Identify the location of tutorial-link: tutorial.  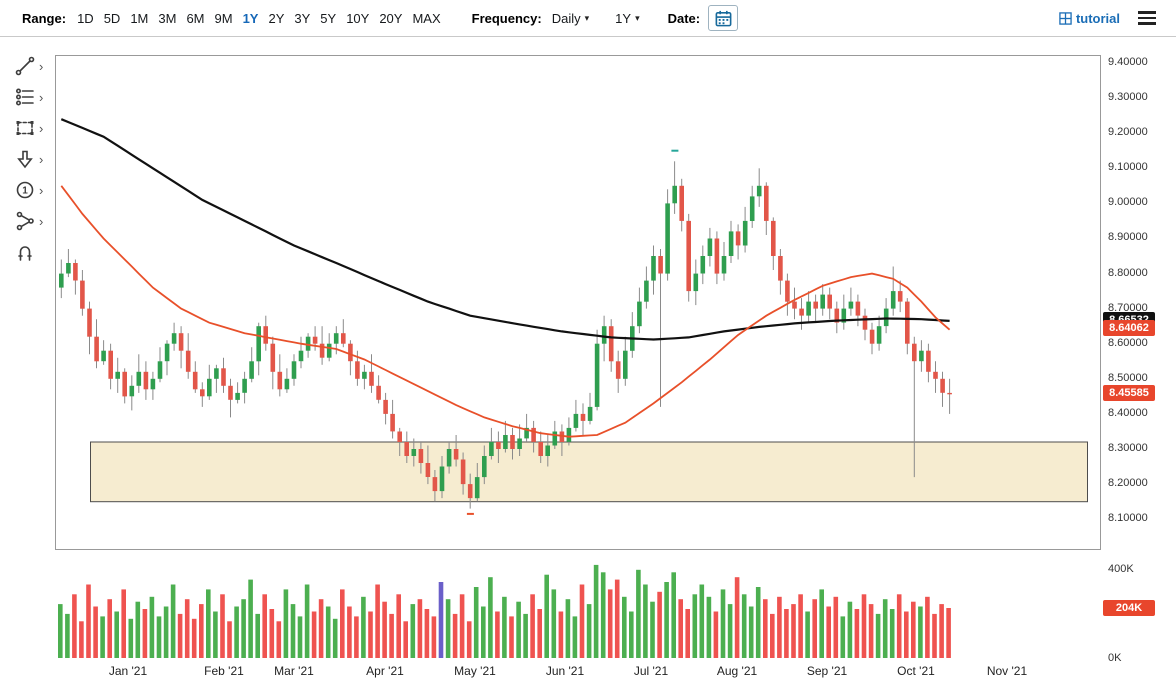
(1089, 18).